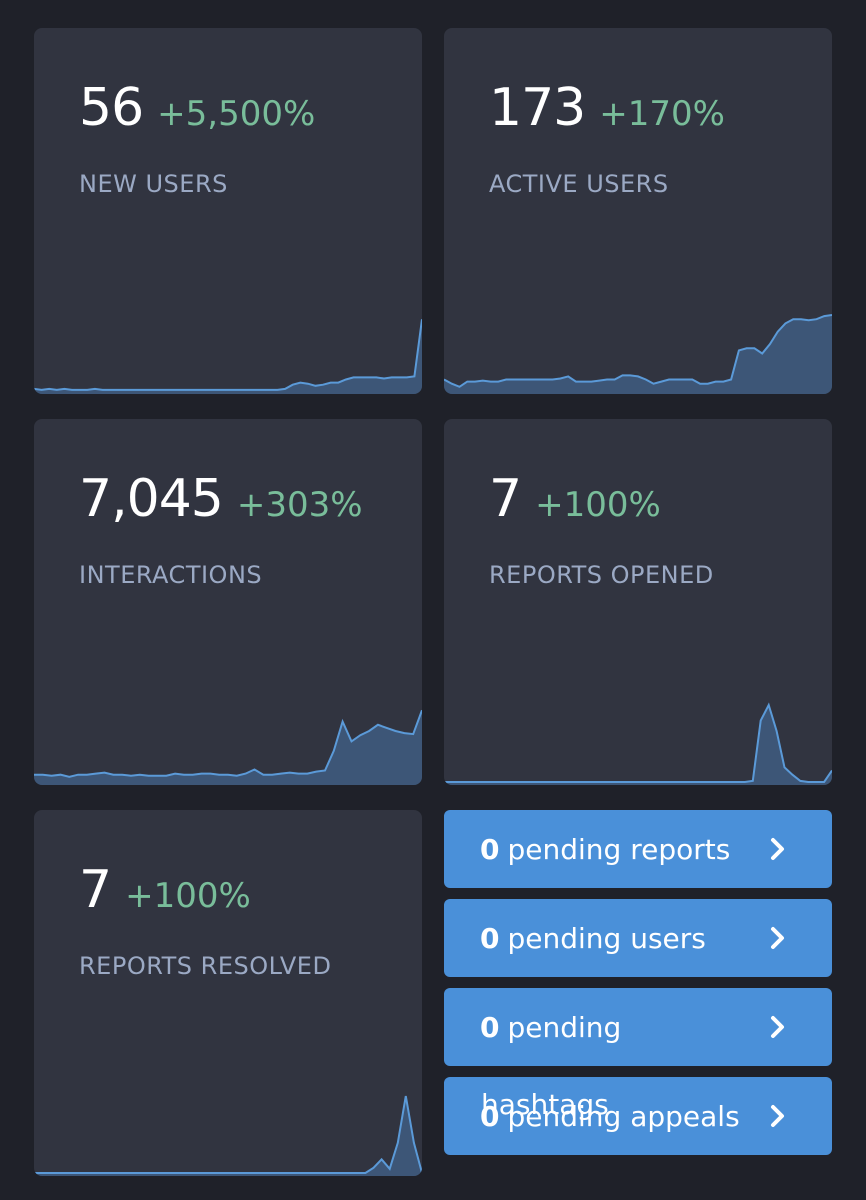 Image resolution: width=866 pixels, height=1200 pixels. What do you see at coordinates (601, 575) in the screenshot?
I see `metric-label: REPORTS OPENED` at bounding box center [601, 575].